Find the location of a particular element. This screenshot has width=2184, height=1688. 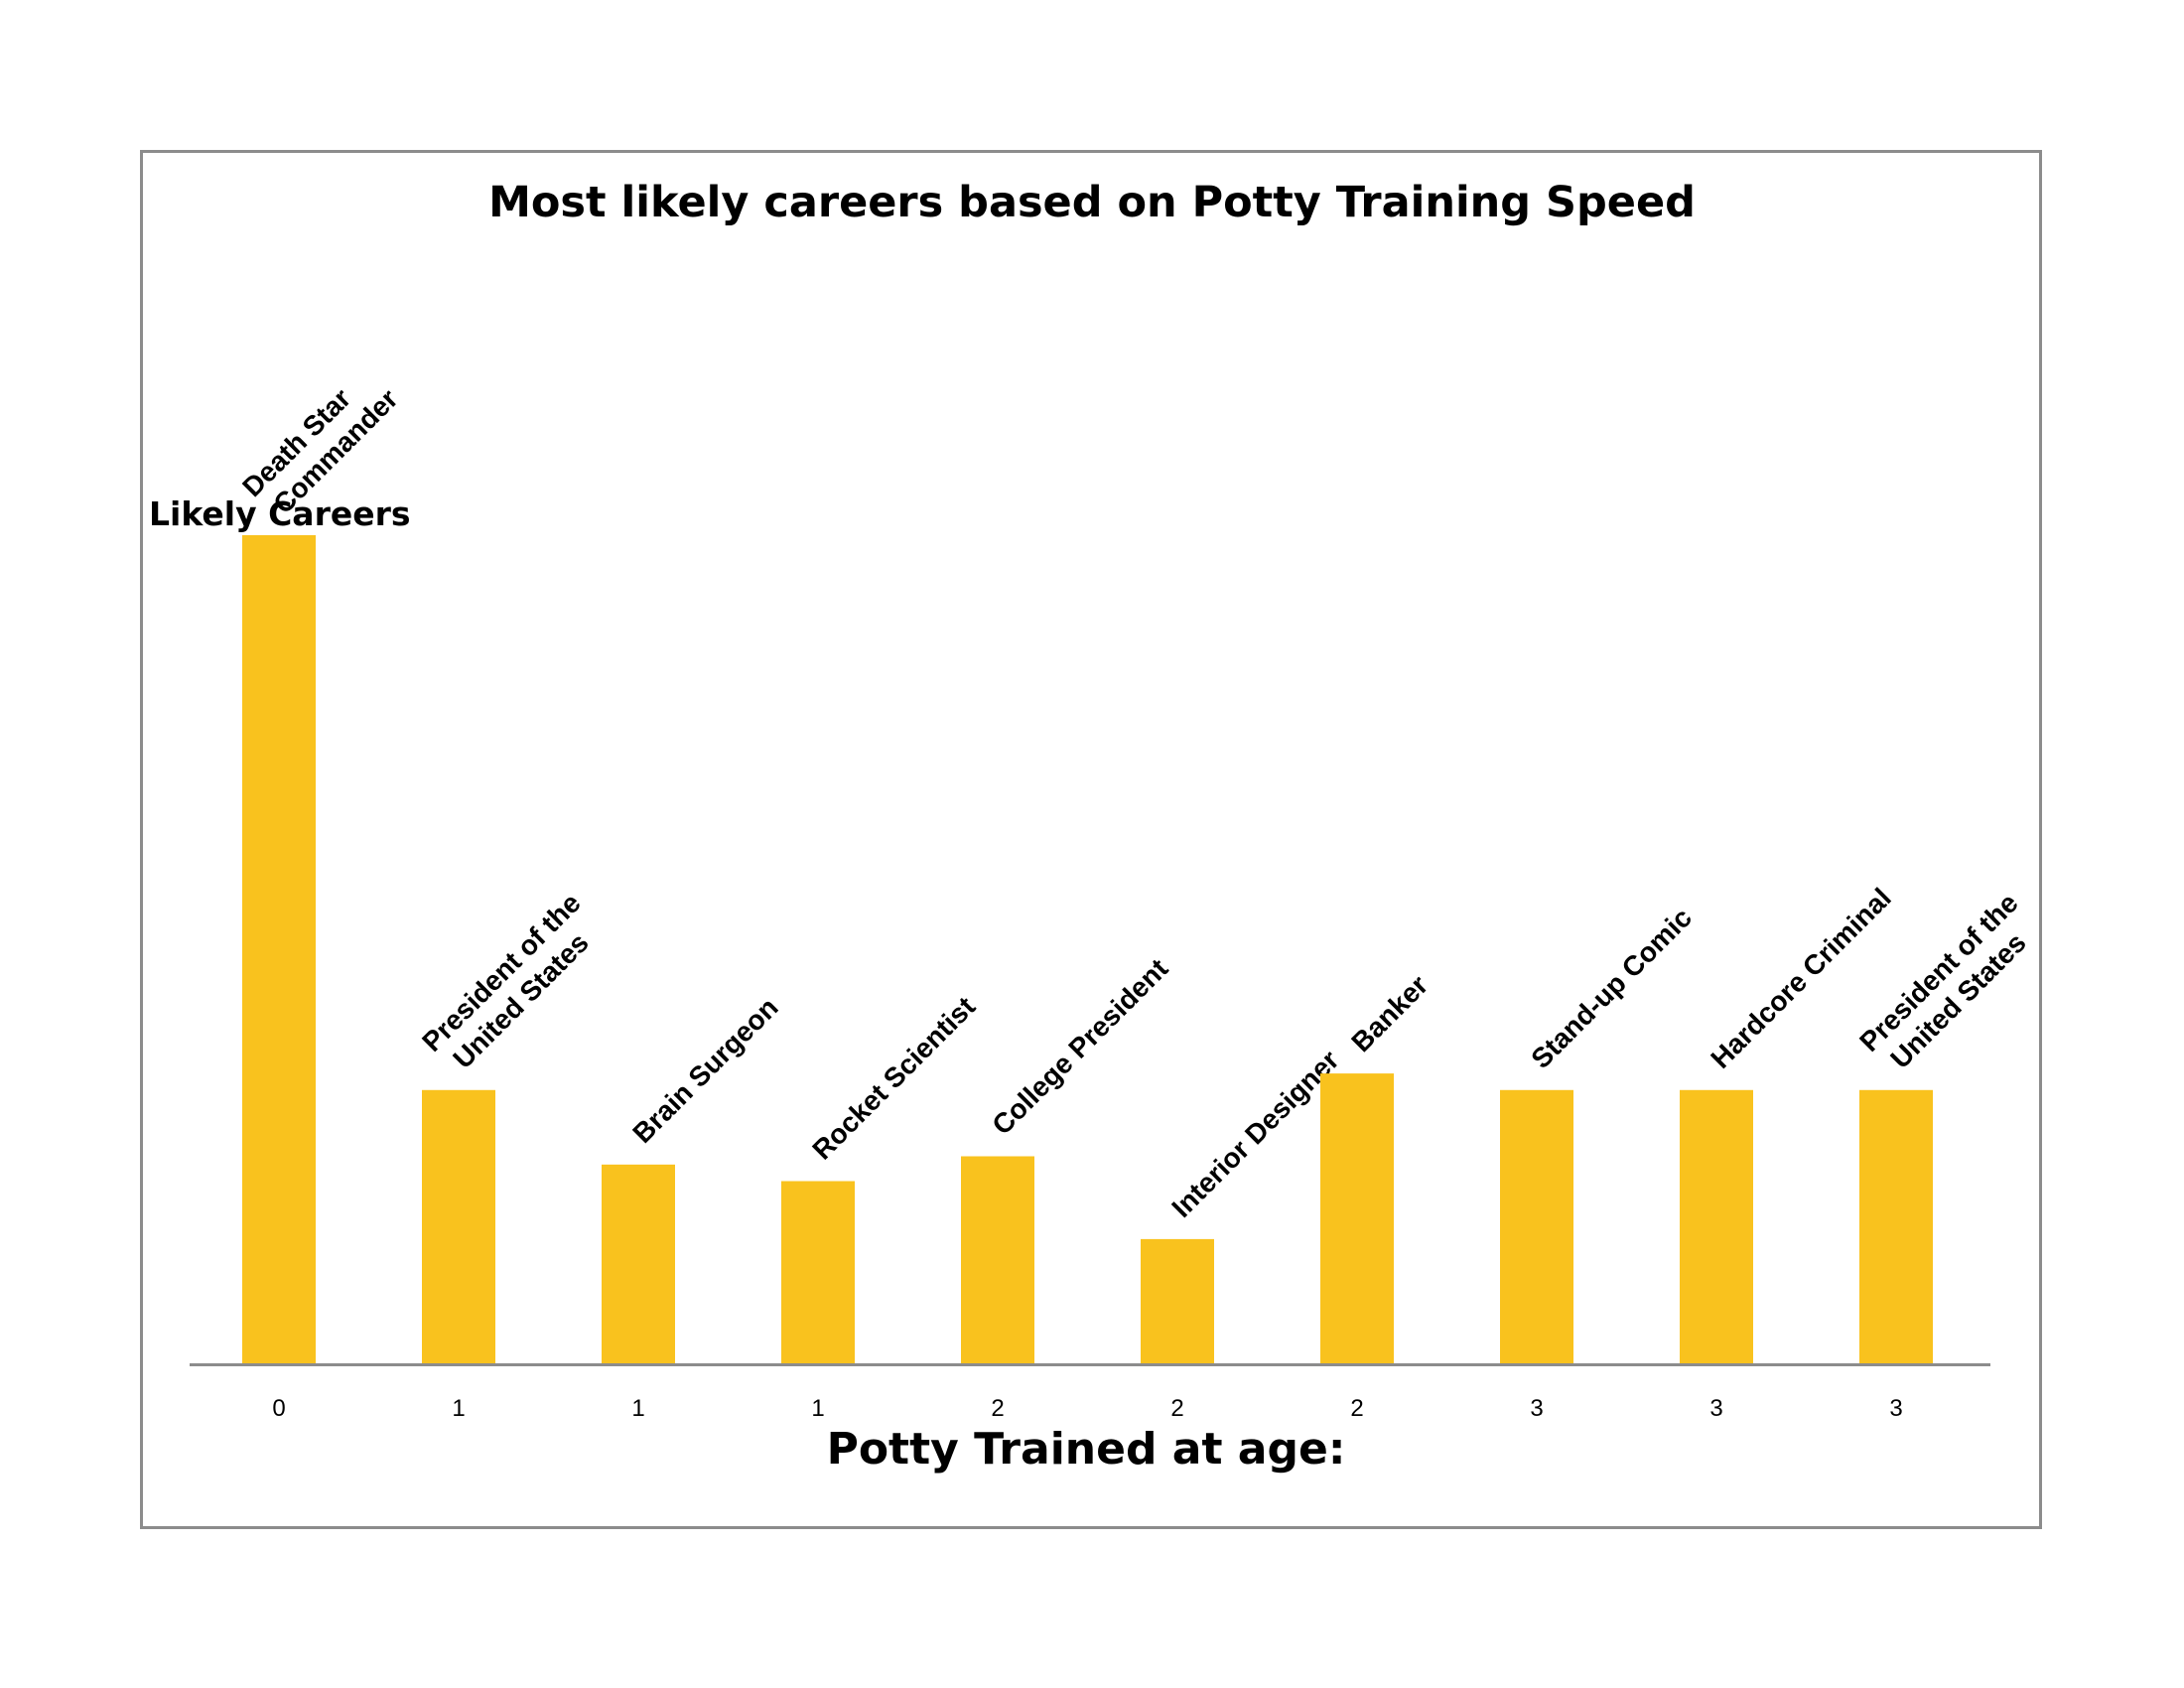

bar-label: College President is located at coordinates (1079, 1047).